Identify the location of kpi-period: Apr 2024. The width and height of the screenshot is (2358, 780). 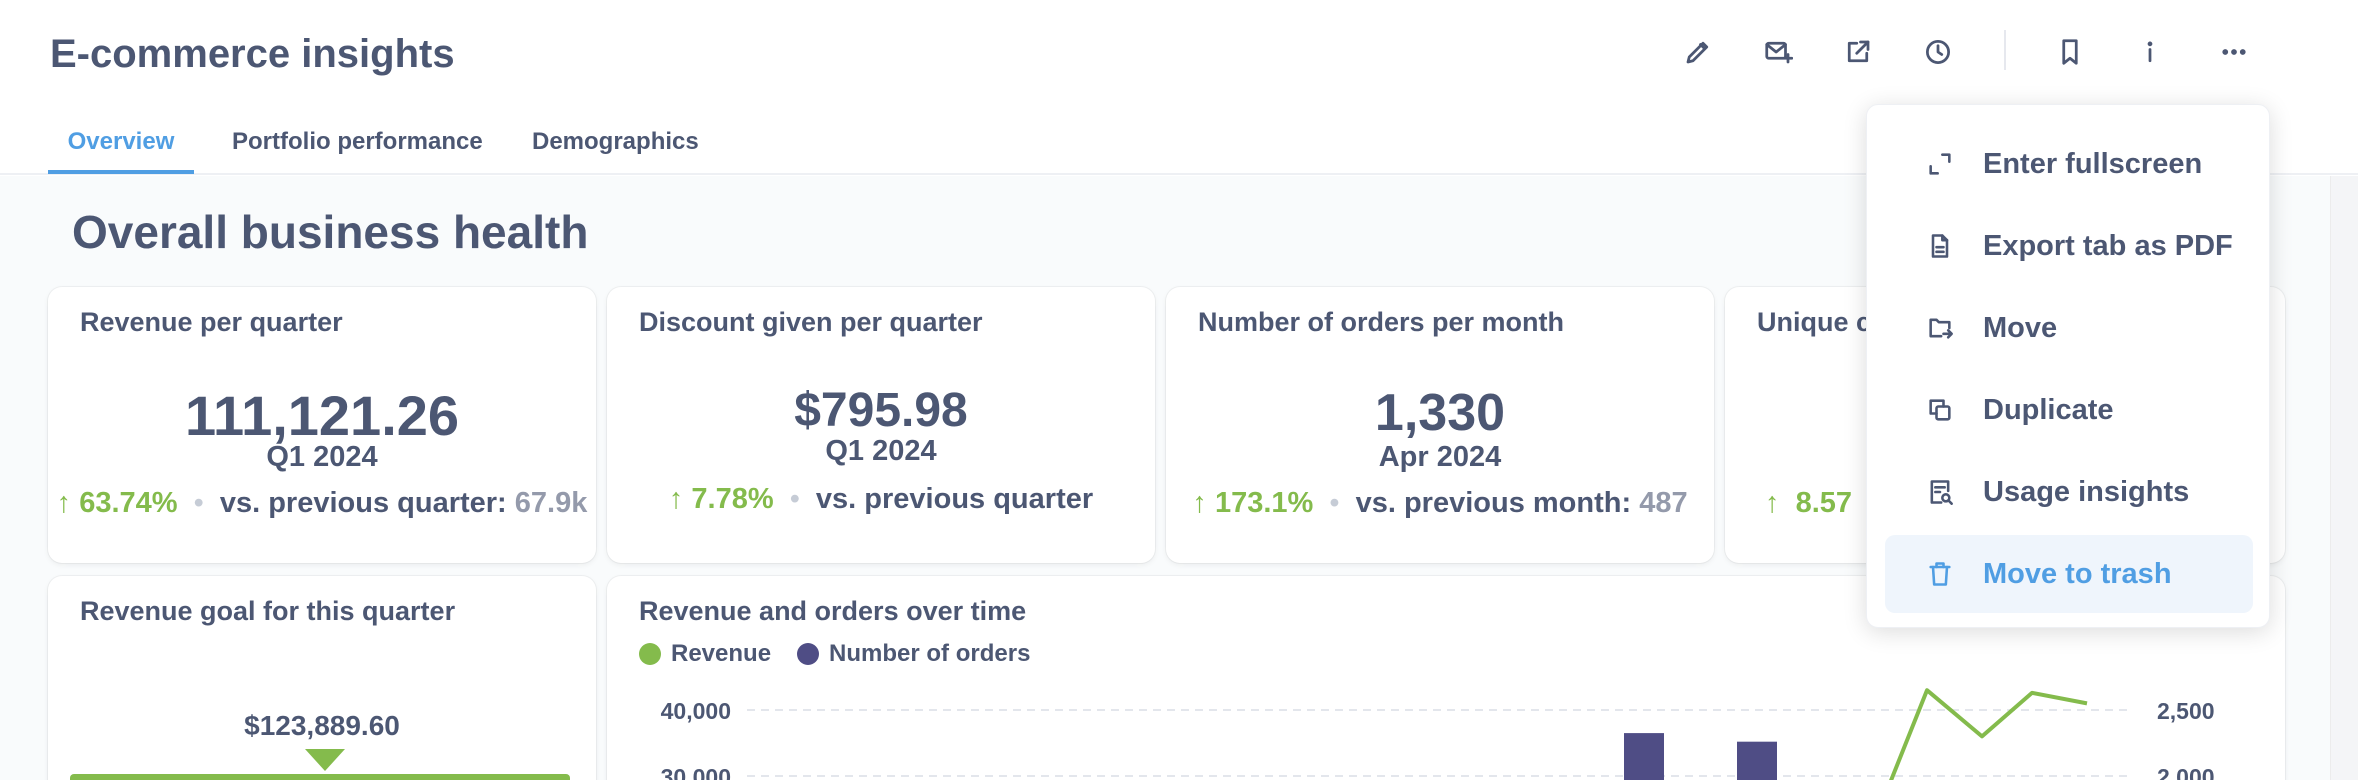
(1440, 457).